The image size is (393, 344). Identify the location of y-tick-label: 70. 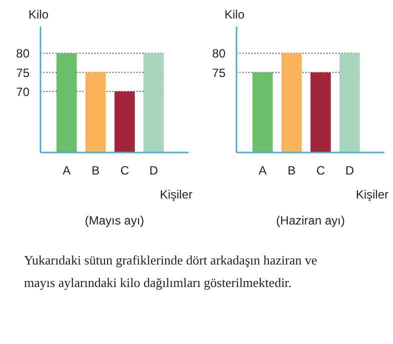
(23, 91).